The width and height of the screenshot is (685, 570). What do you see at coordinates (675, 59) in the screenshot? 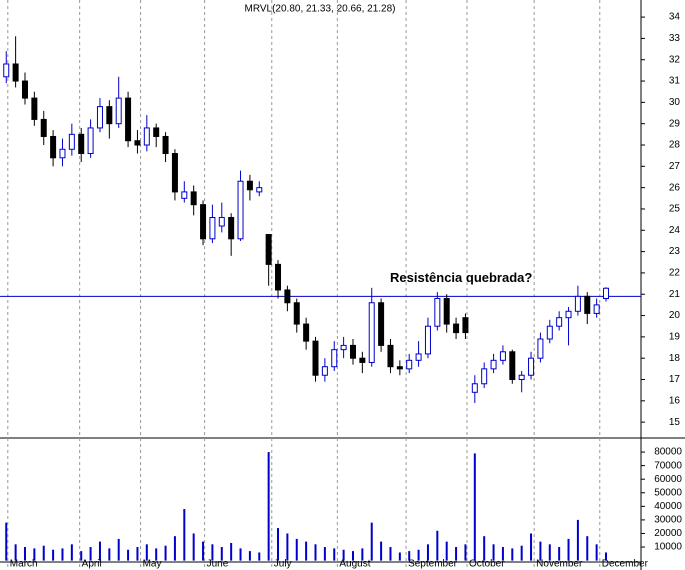
I see `y-tick-label: 32` at bounding box center [675, 59].